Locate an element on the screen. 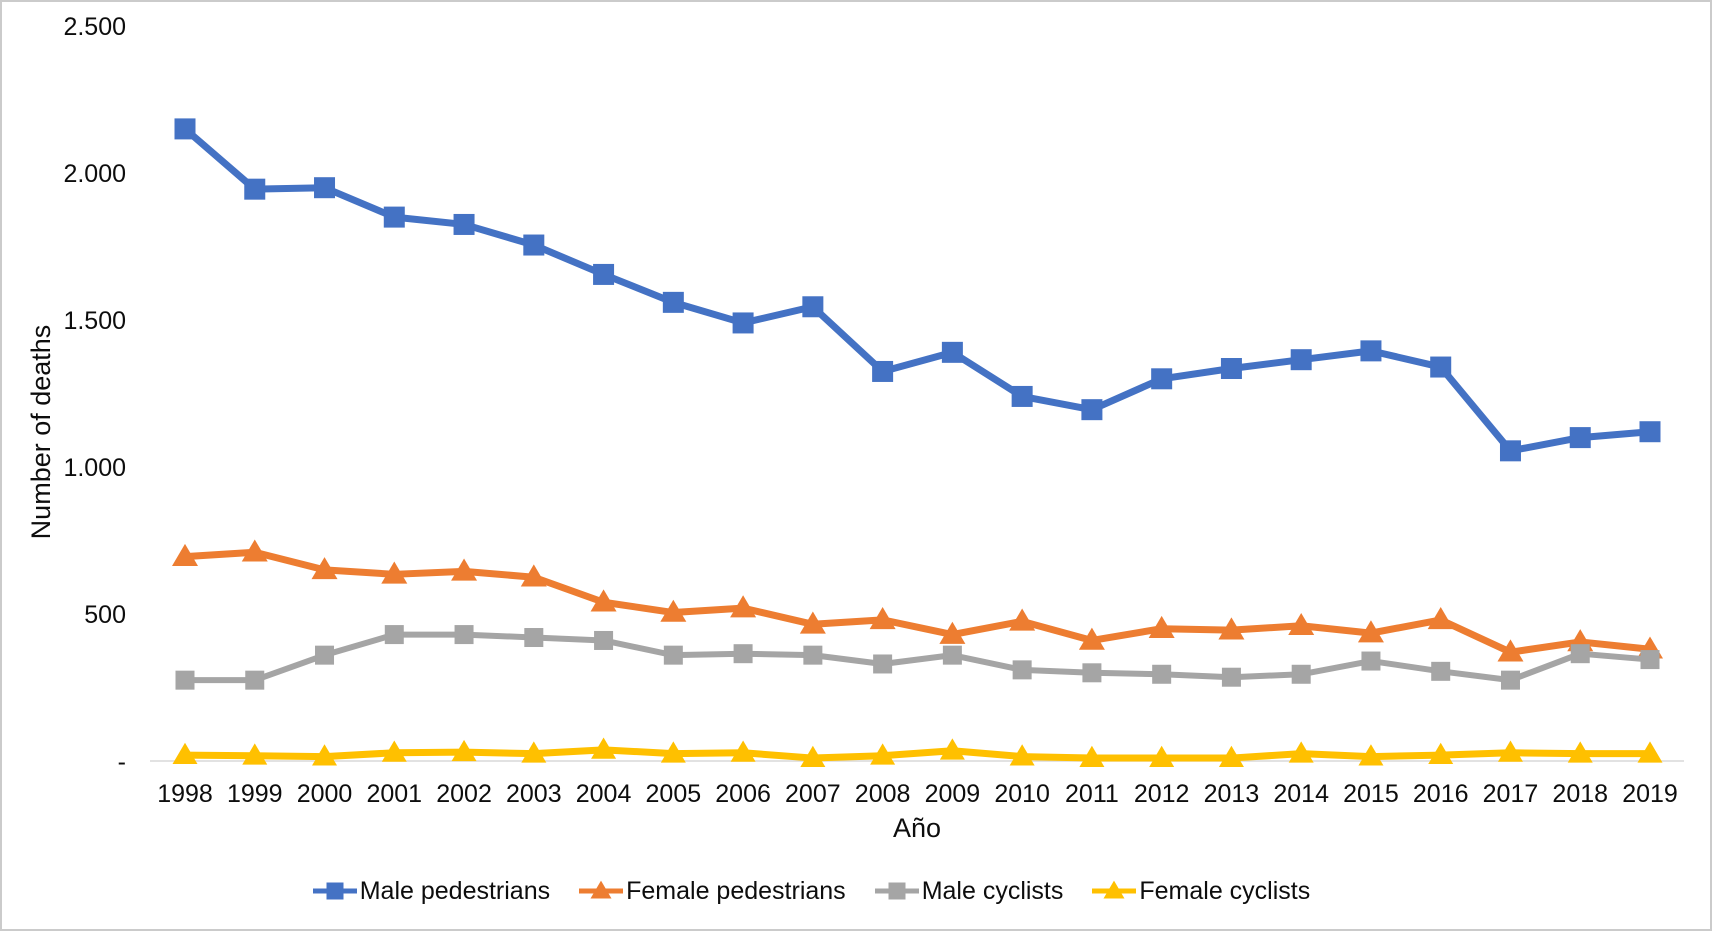 This screenshot has height=933, width=1712. legend-label: Female cyclists is located at coordinates (1225, 890).